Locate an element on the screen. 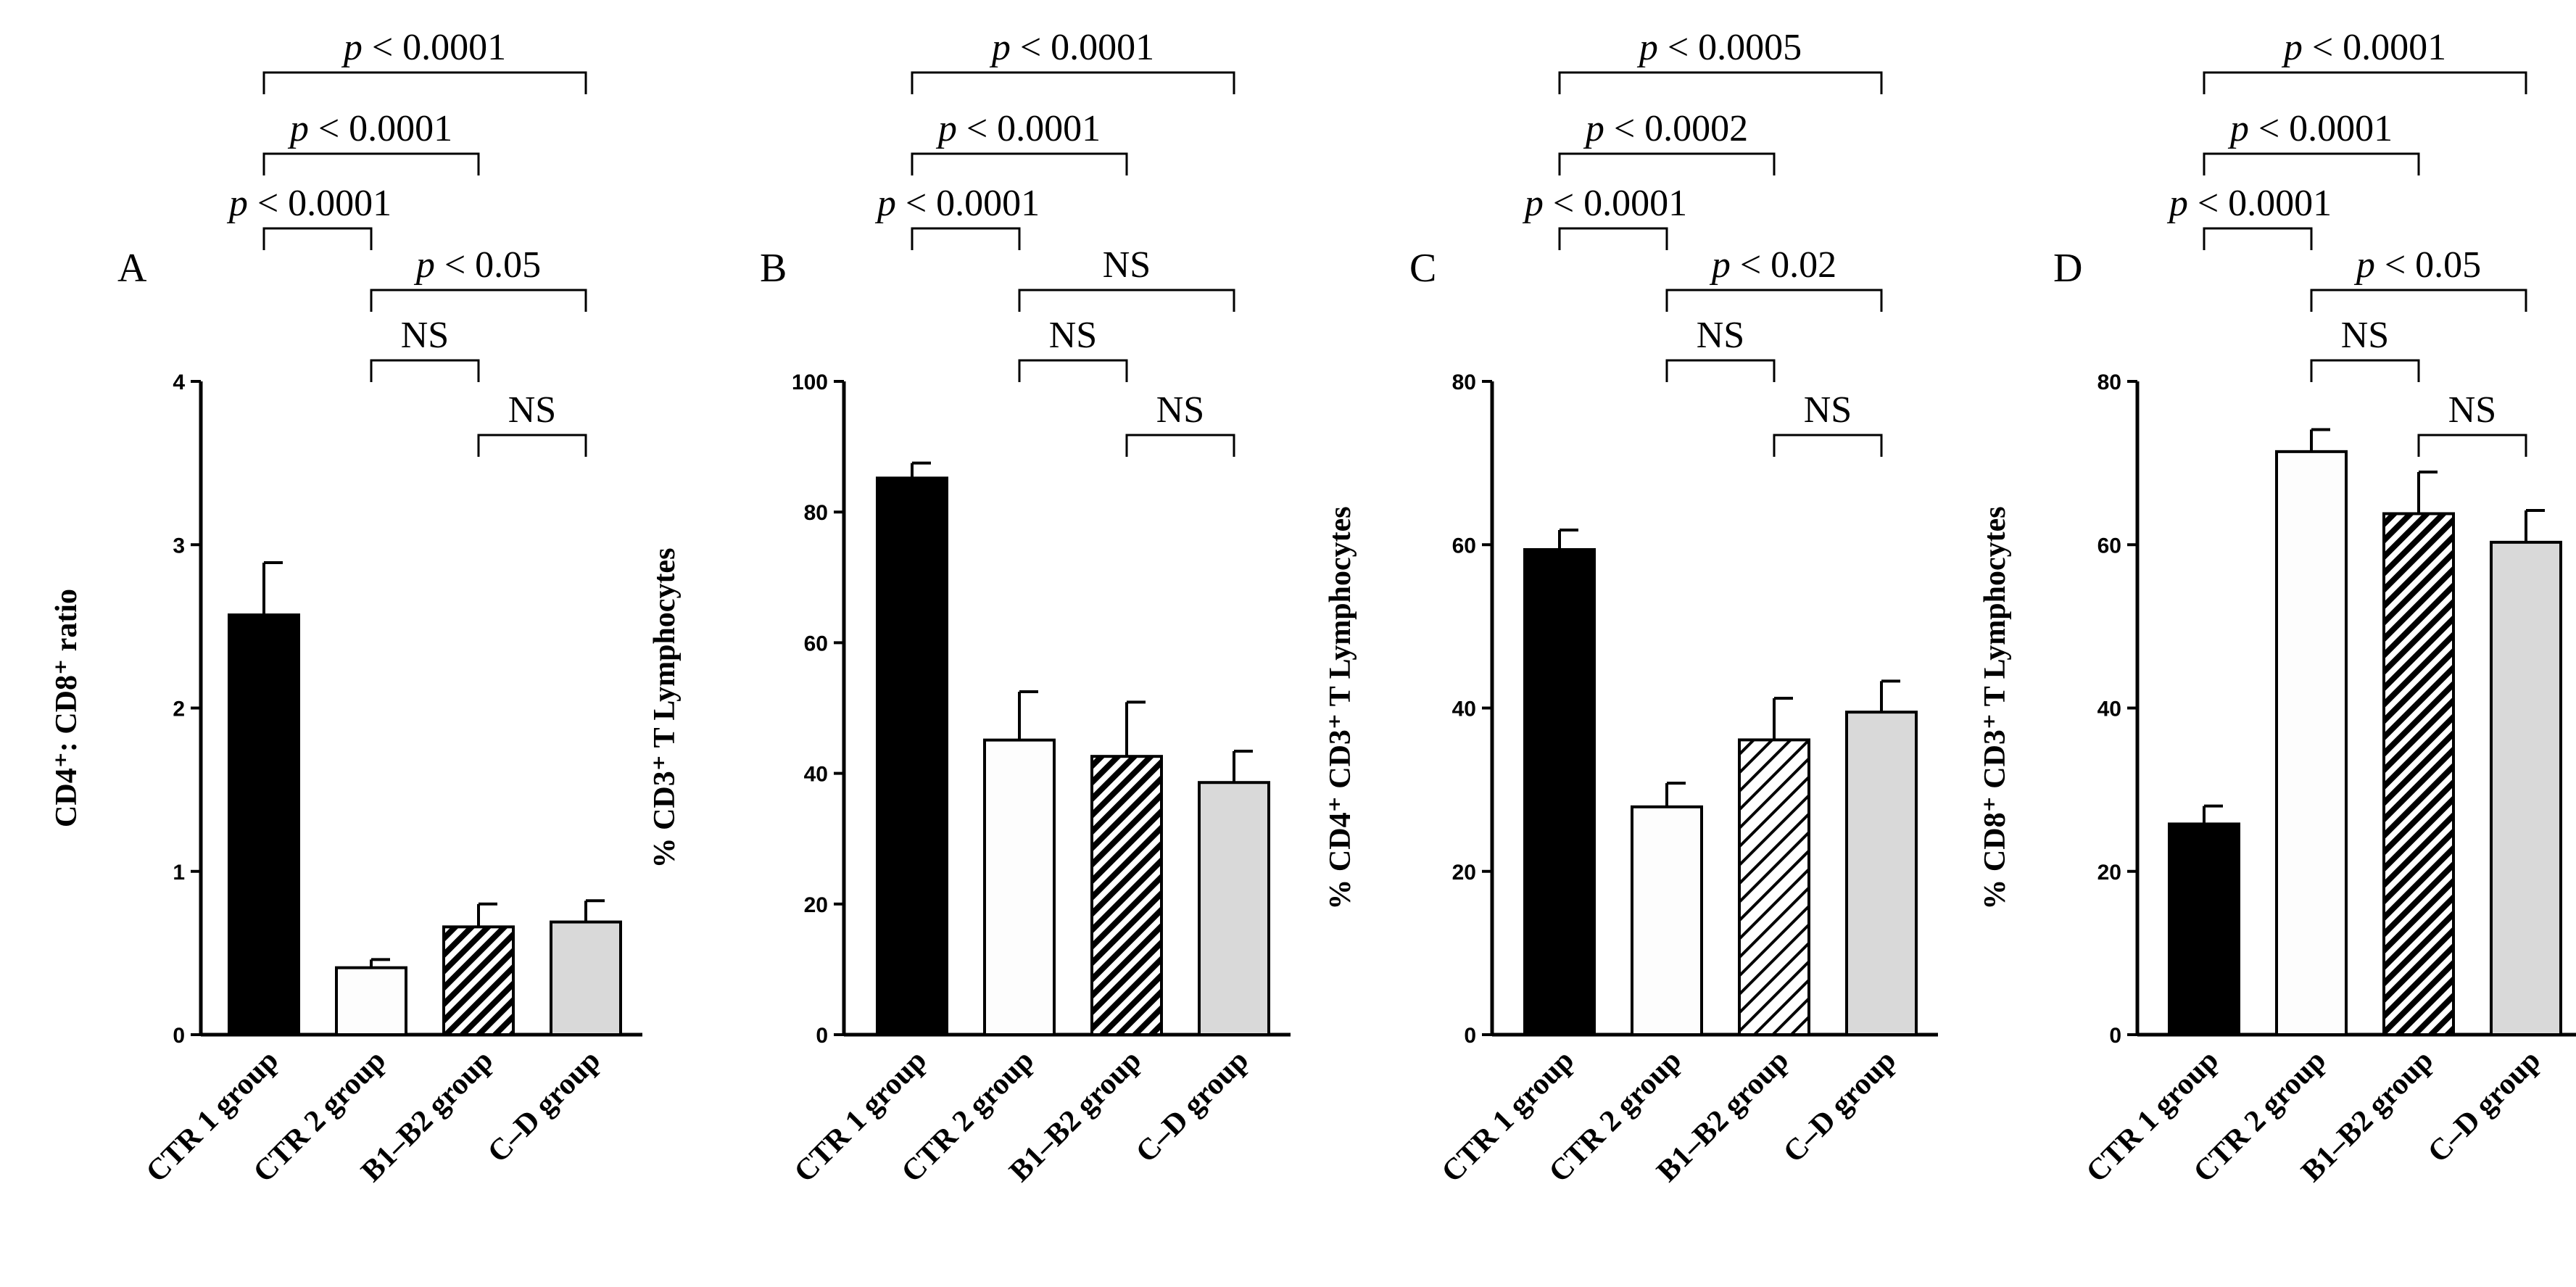  y-tick-label: 100 is located at coordinates (810, 382).